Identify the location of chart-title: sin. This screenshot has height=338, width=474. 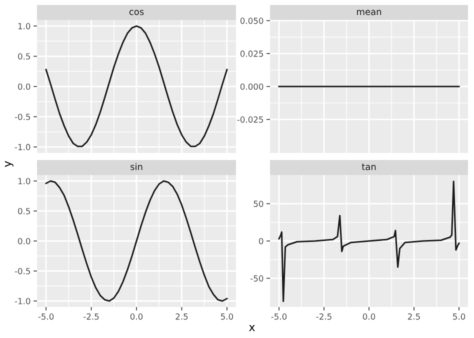
(136, 166).